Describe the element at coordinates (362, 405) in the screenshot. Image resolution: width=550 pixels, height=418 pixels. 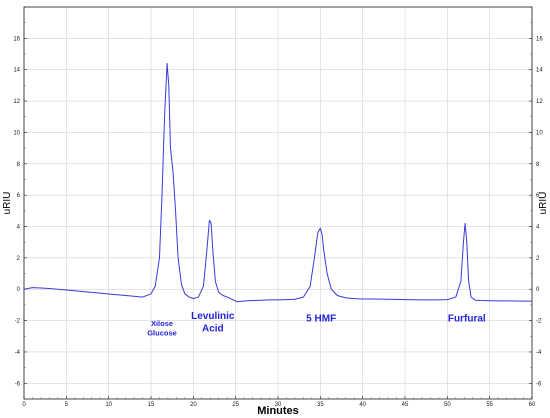
I see `x-tick-label: 40` at that location.